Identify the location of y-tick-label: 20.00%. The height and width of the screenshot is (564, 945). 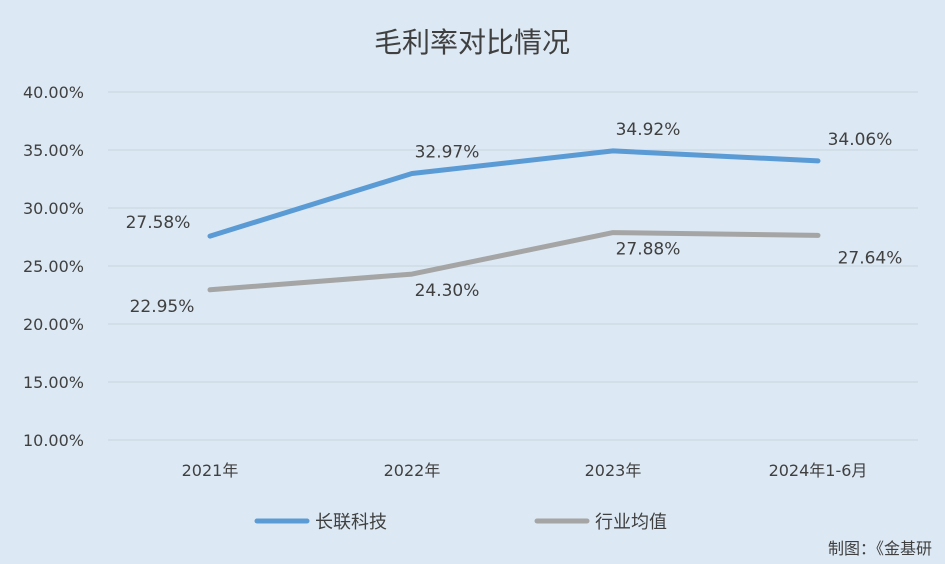
(53, 324).